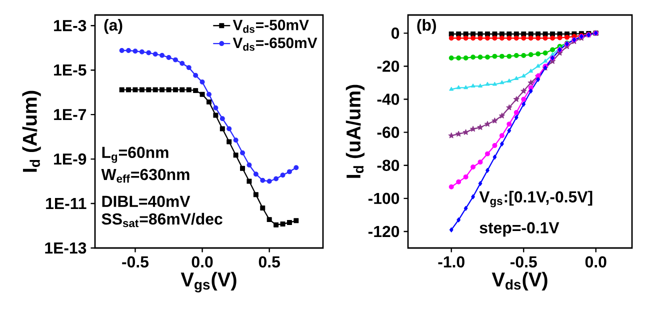 Image resolution: width=669 pixels, height=324 pixels. What do you see at coordinates (388, 132) in the screenshot?
I see `y-tick-label: -60` at bounding box center [388, 132].